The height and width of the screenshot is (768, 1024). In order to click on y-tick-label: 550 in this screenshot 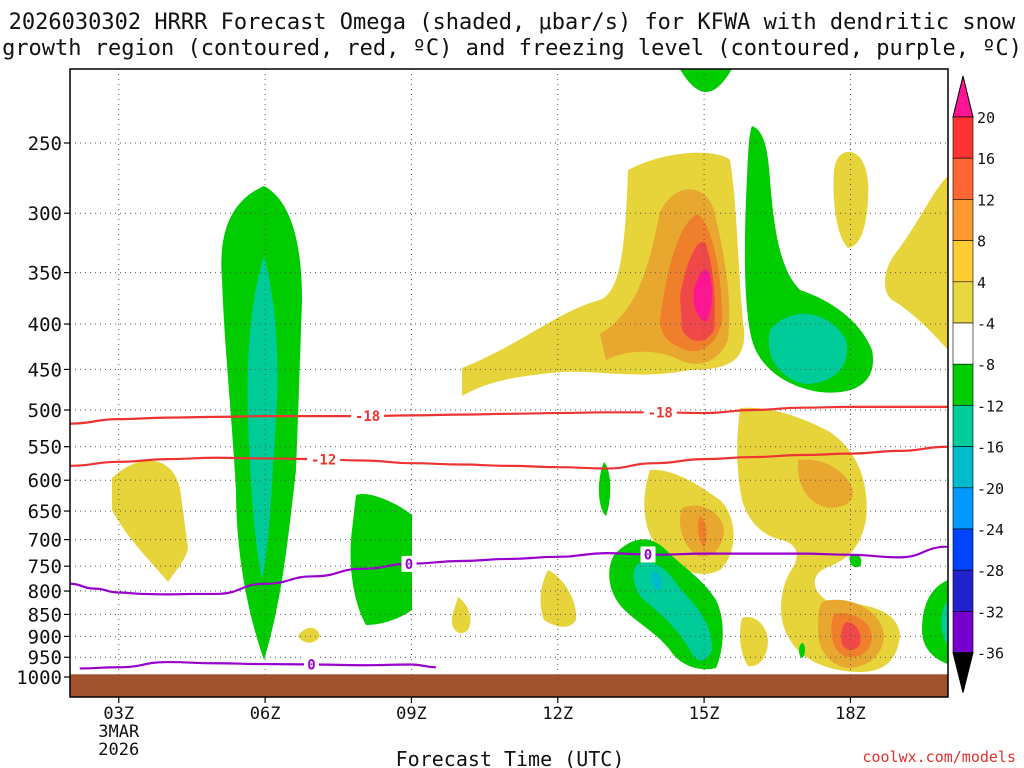, I will do `click(45, 448)`.